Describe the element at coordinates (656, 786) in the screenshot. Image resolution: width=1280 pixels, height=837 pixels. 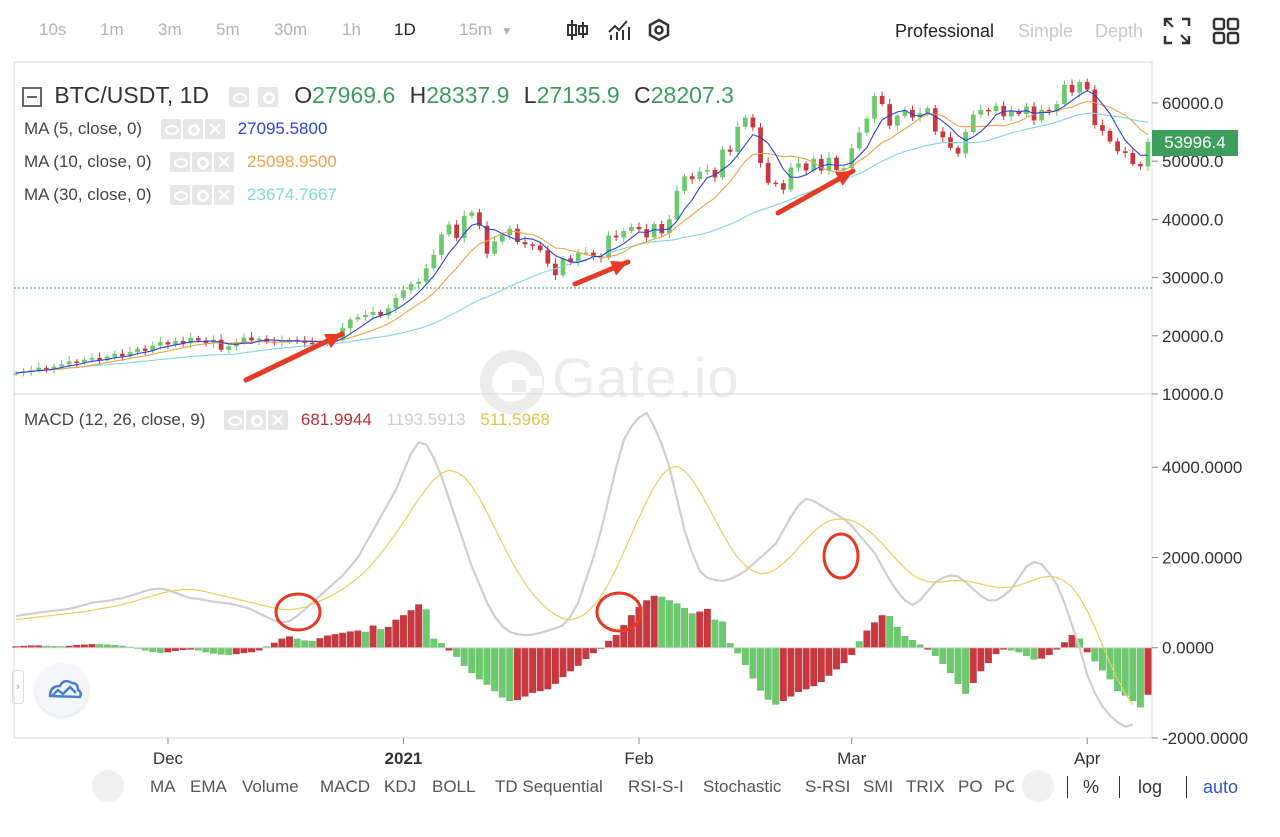
I see `indicator-rsi-s-i: RSI-S-I` at that location.